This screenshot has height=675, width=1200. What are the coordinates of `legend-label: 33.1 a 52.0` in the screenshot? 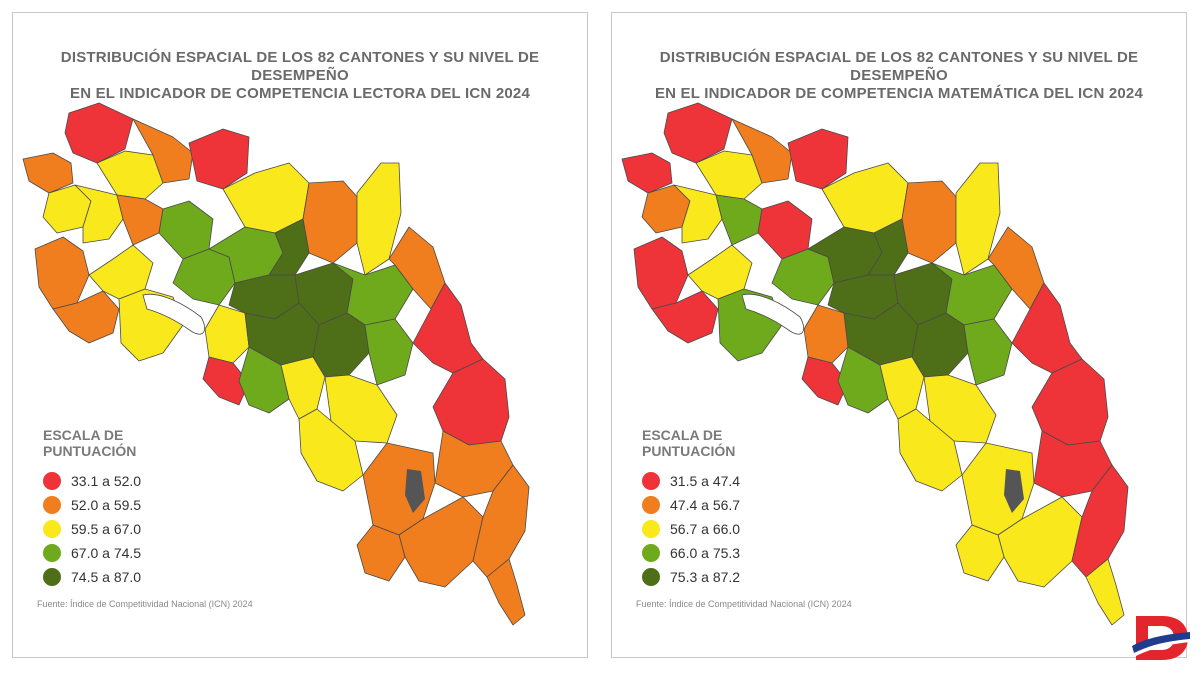 It's located at (106, 481).